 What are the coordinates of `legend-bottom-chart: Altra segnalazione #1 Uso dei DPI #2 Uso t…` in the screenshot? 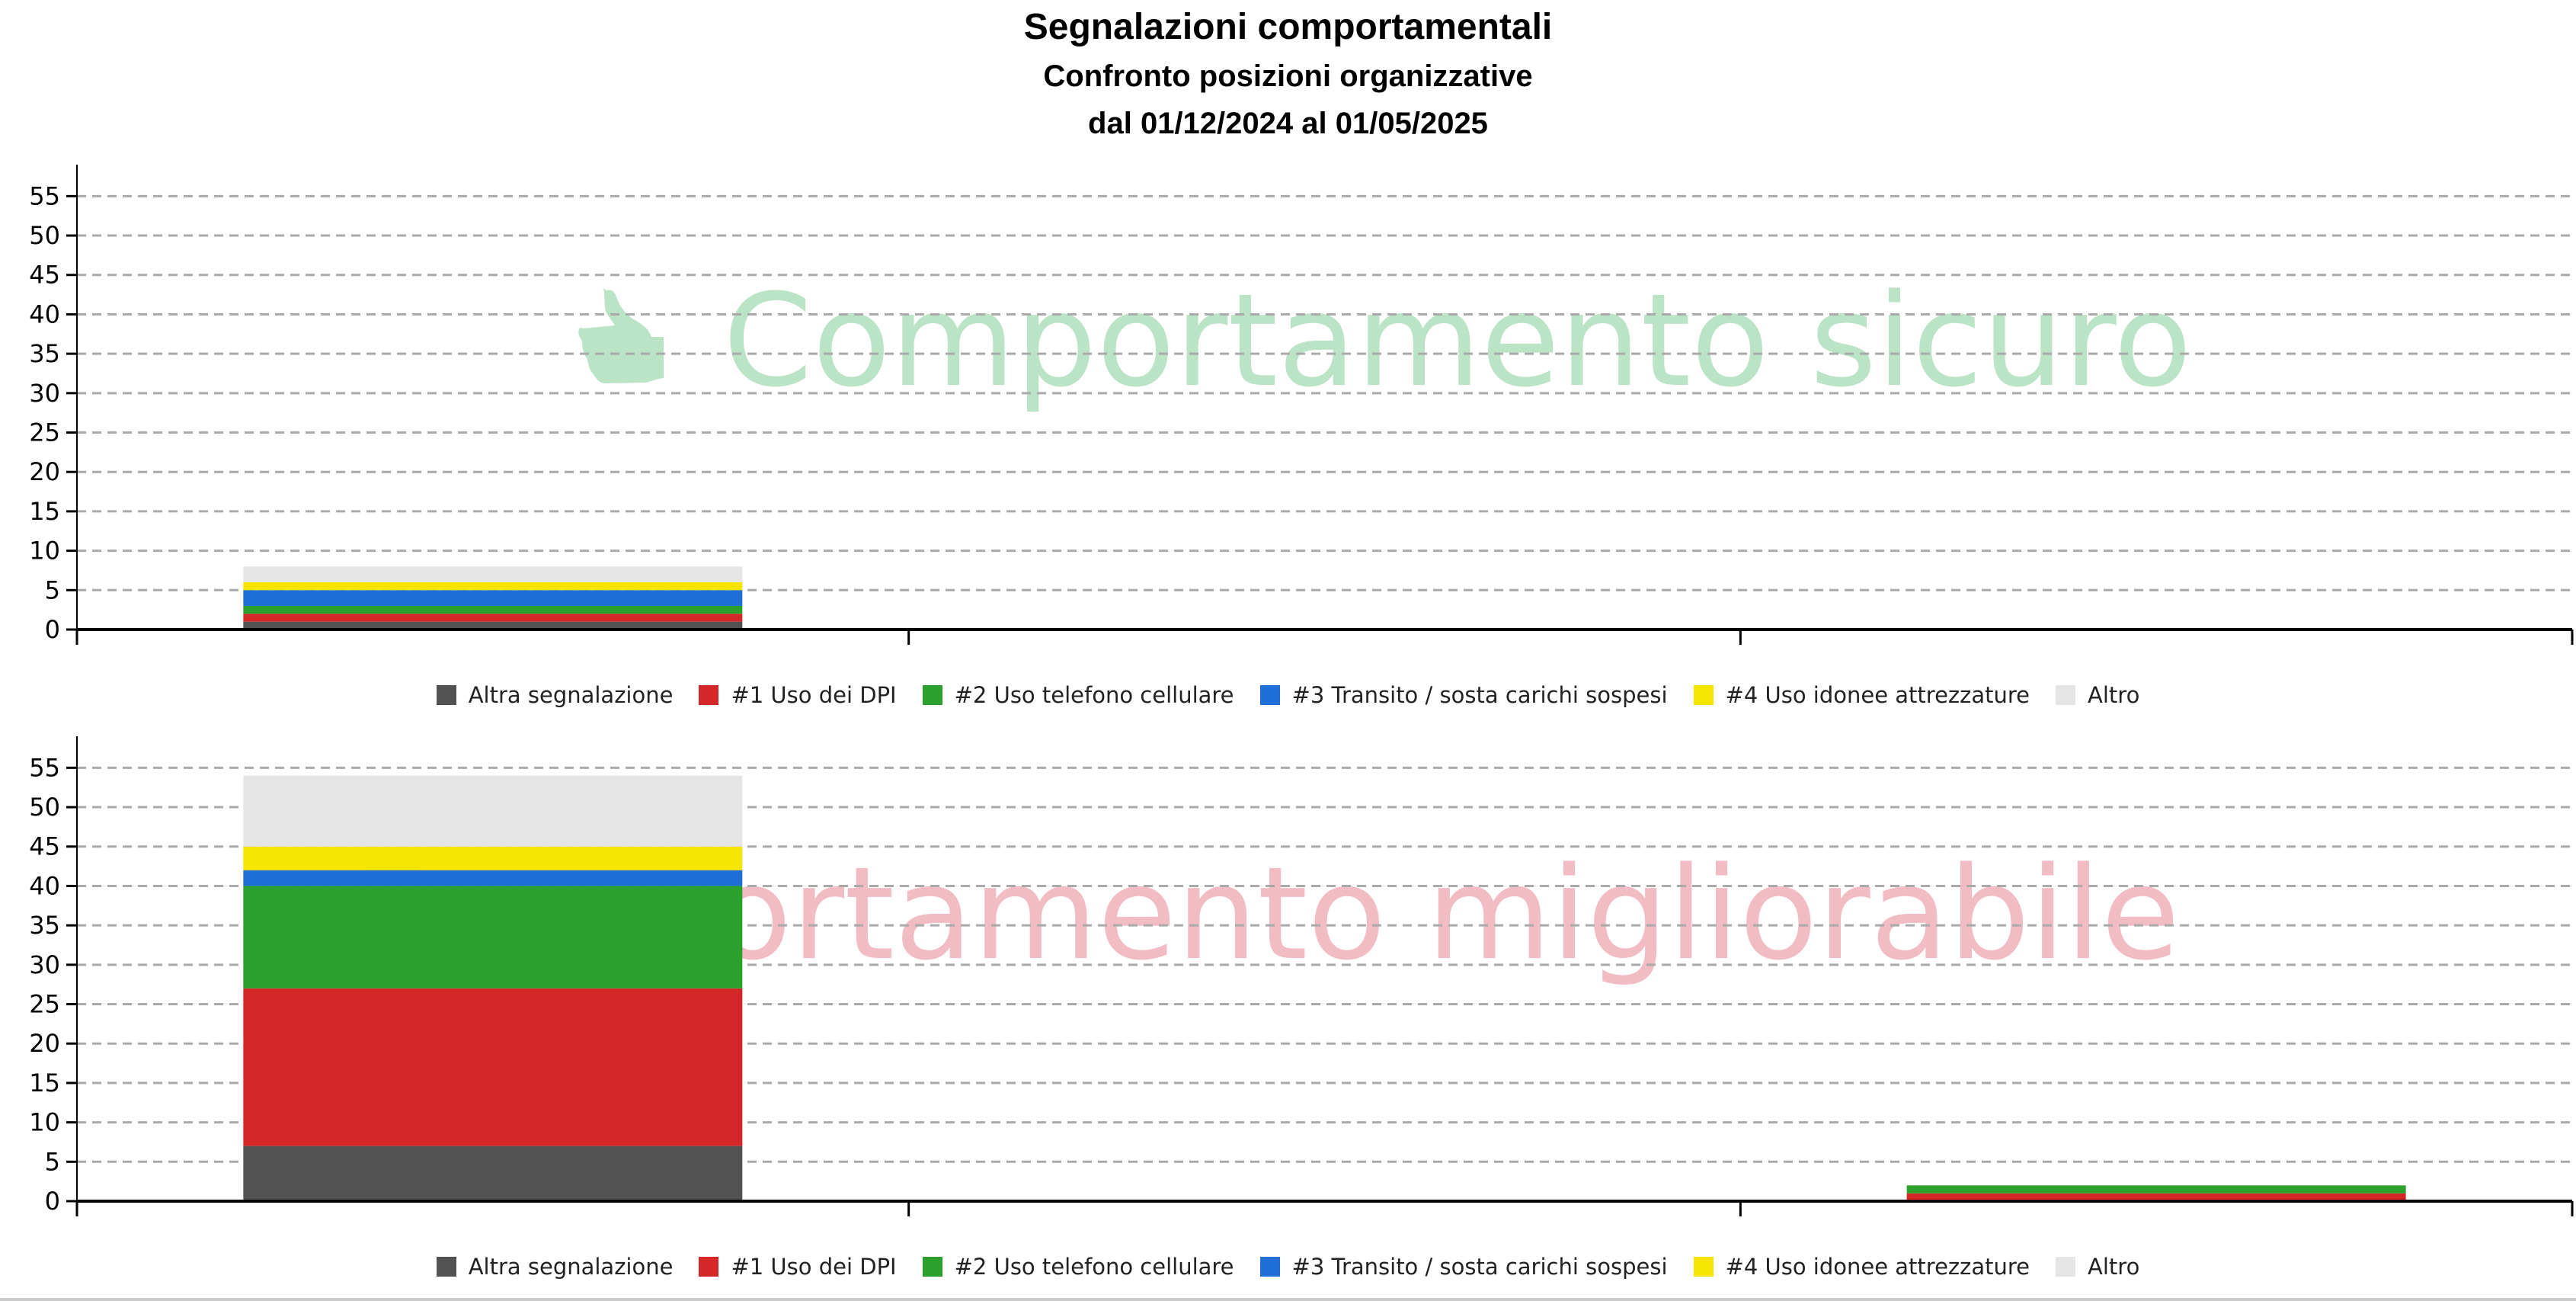 It's located at (1288, 1267).